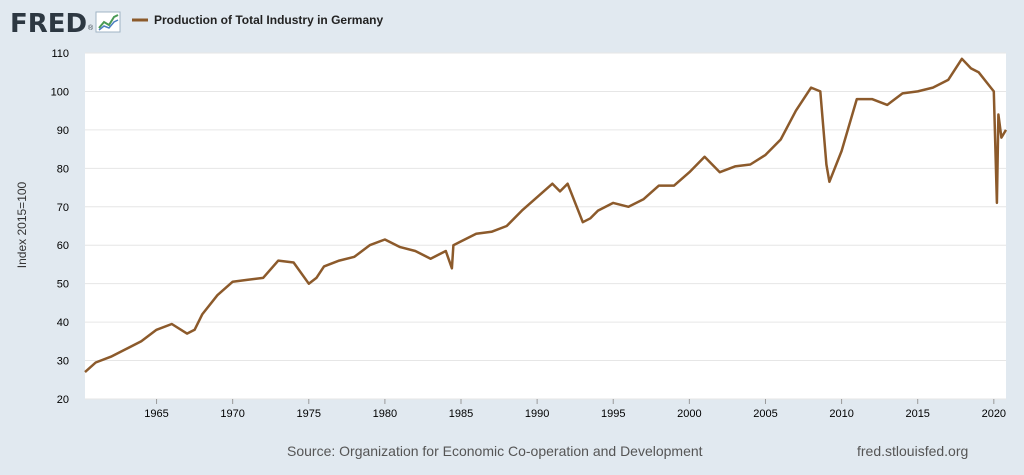  Describe the element at coordinates (156, 414) in the screenshot. I see `x-tick-label: 1965` at that location.